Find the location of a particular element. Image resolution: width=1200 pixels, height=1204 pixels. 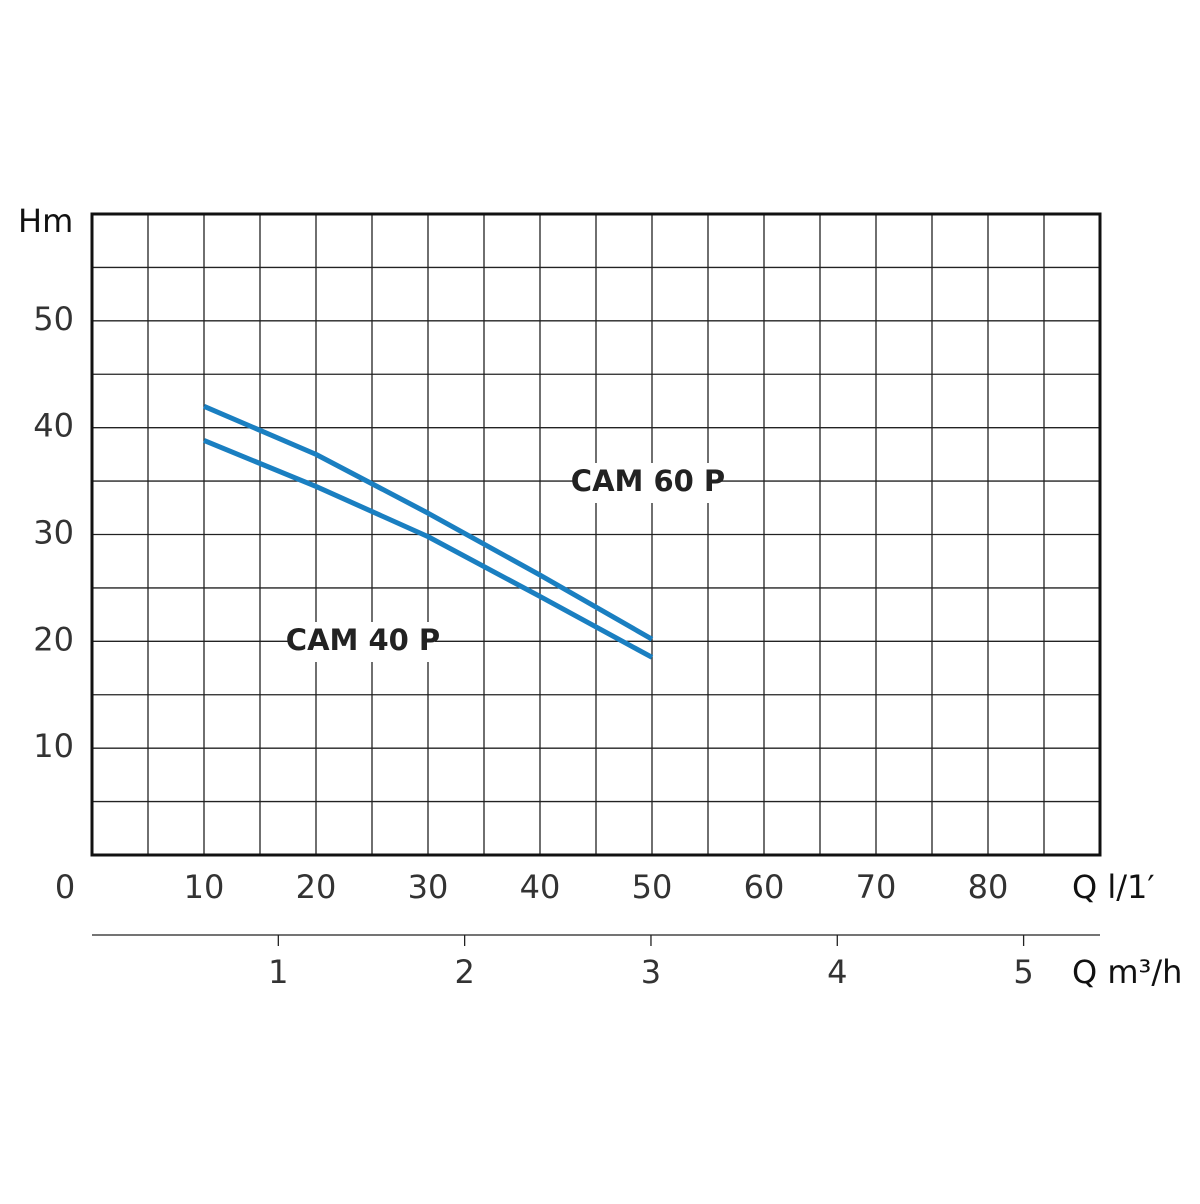

y-tick-label: 20 is located at coordinates (53, 639).